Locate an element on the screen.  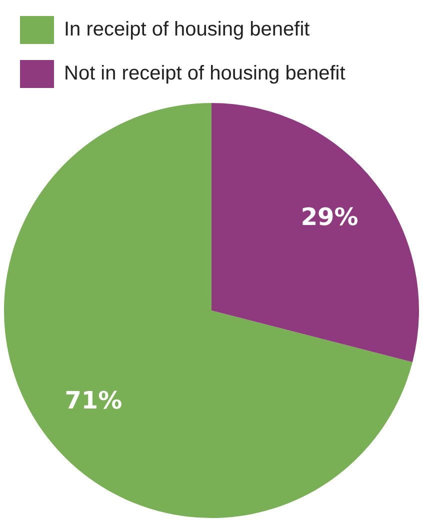
data-label: 29% is located at coordinates (329, 217).